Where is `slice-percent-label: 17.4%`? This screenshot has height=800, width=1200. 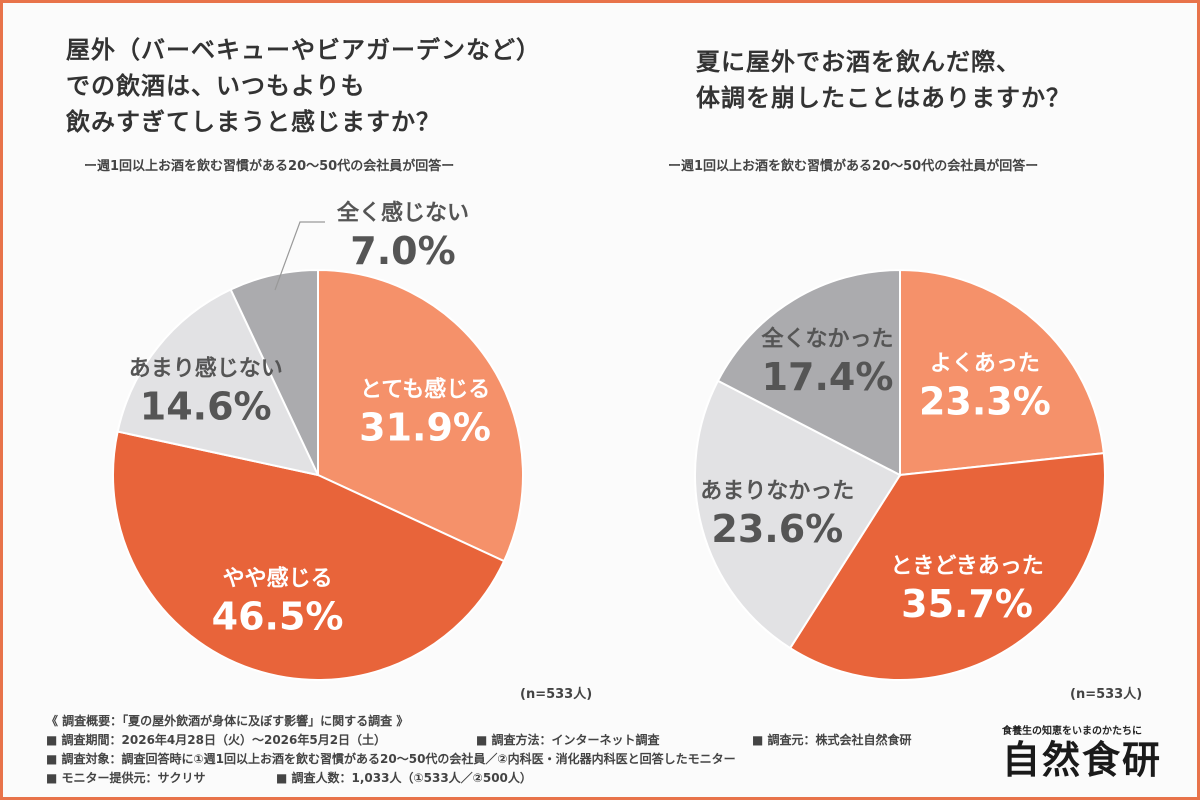 slice-percent-label: 17.4% is located at coordinates (828, 377).